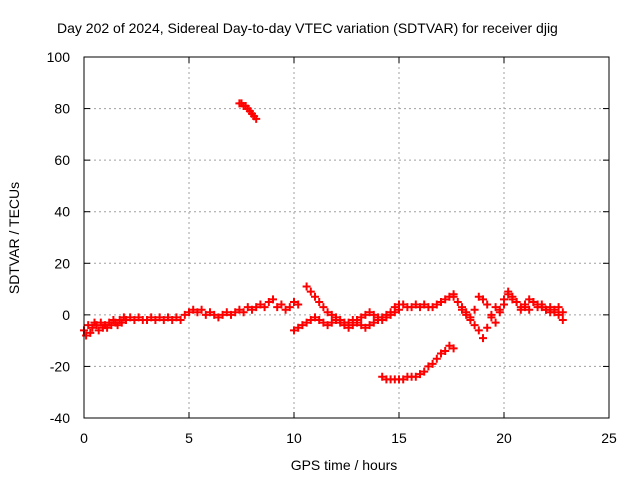  I want to click on y-tick-label: 20, so click(62, 263).